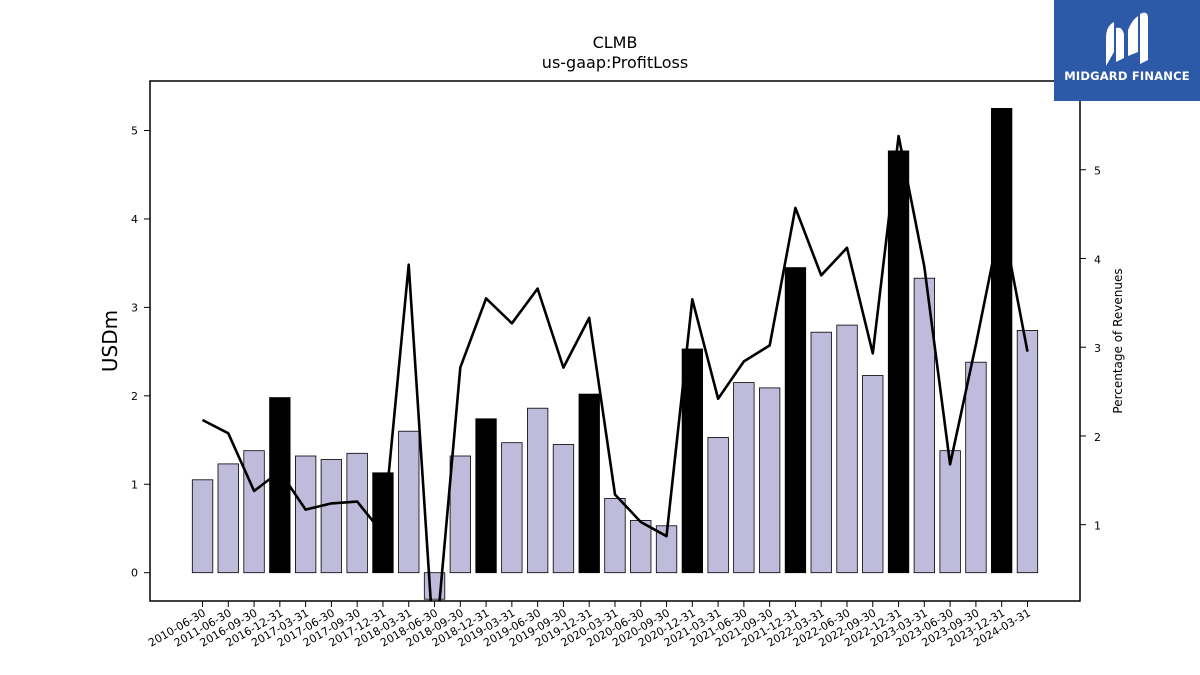  I want to click on y-axis-label-right: Percentage of Revenues, so click(1118, 340).